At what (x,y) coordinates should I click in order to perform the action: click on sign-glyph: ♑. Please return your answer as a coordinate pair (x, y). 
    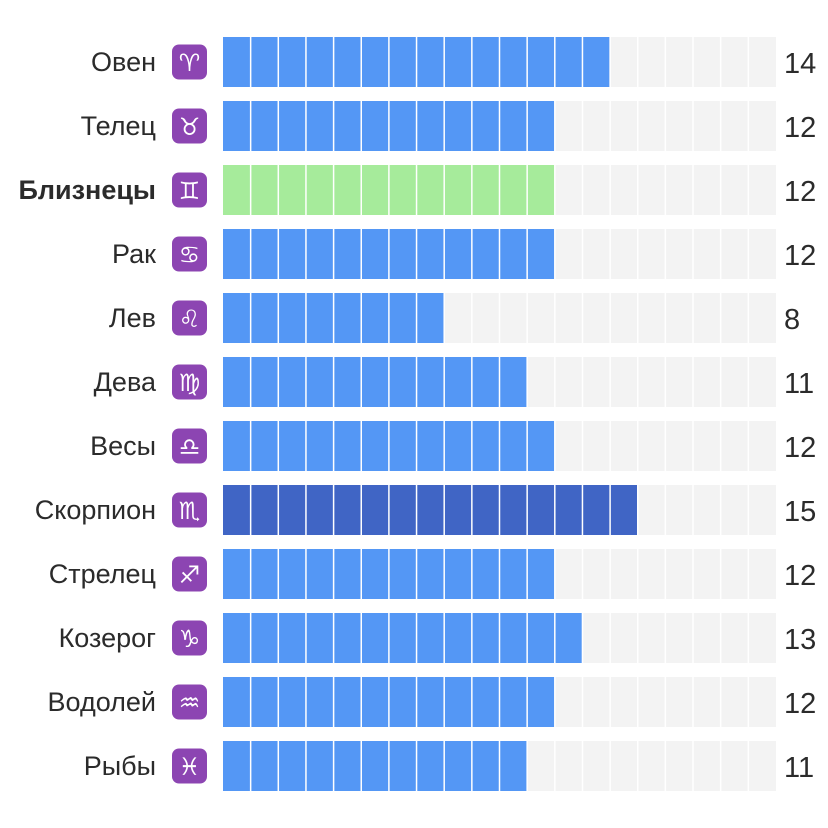
    Looking at the image, I should click on (190, 639).